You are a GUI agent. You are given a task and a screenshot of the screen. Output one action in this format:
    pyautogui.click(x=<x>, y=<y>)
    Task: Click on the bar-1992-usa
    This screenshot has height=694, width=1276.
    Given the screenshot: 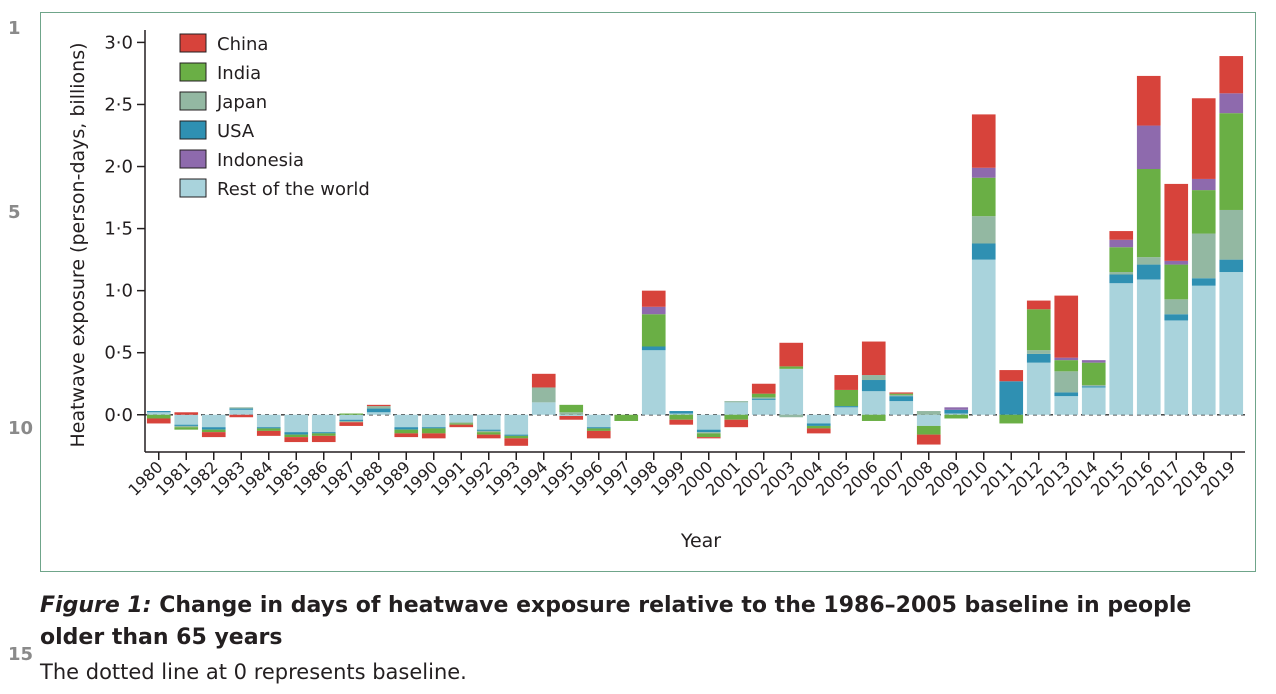 What is the action you would take?
    pyautogui.click(x=488, y=430)
    